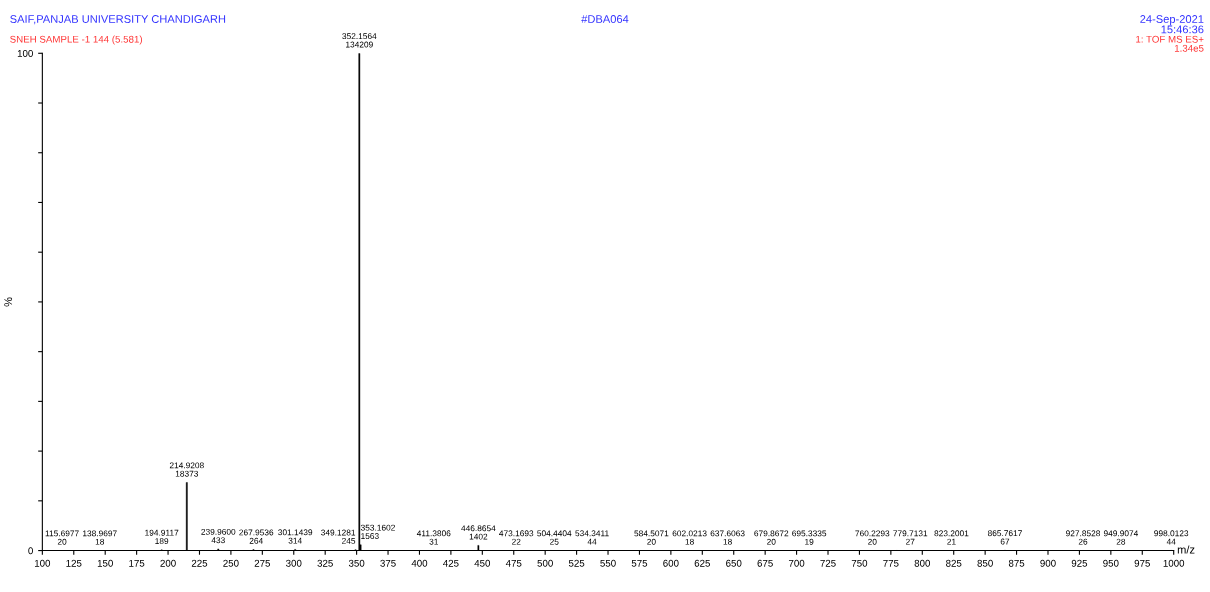 The width and height of the screenshot is (1210, 592). What do you see at coordinates (516, 537) in the screenshot?
I see `annotation: 473.1693 22` at bounding box center [516, 537].